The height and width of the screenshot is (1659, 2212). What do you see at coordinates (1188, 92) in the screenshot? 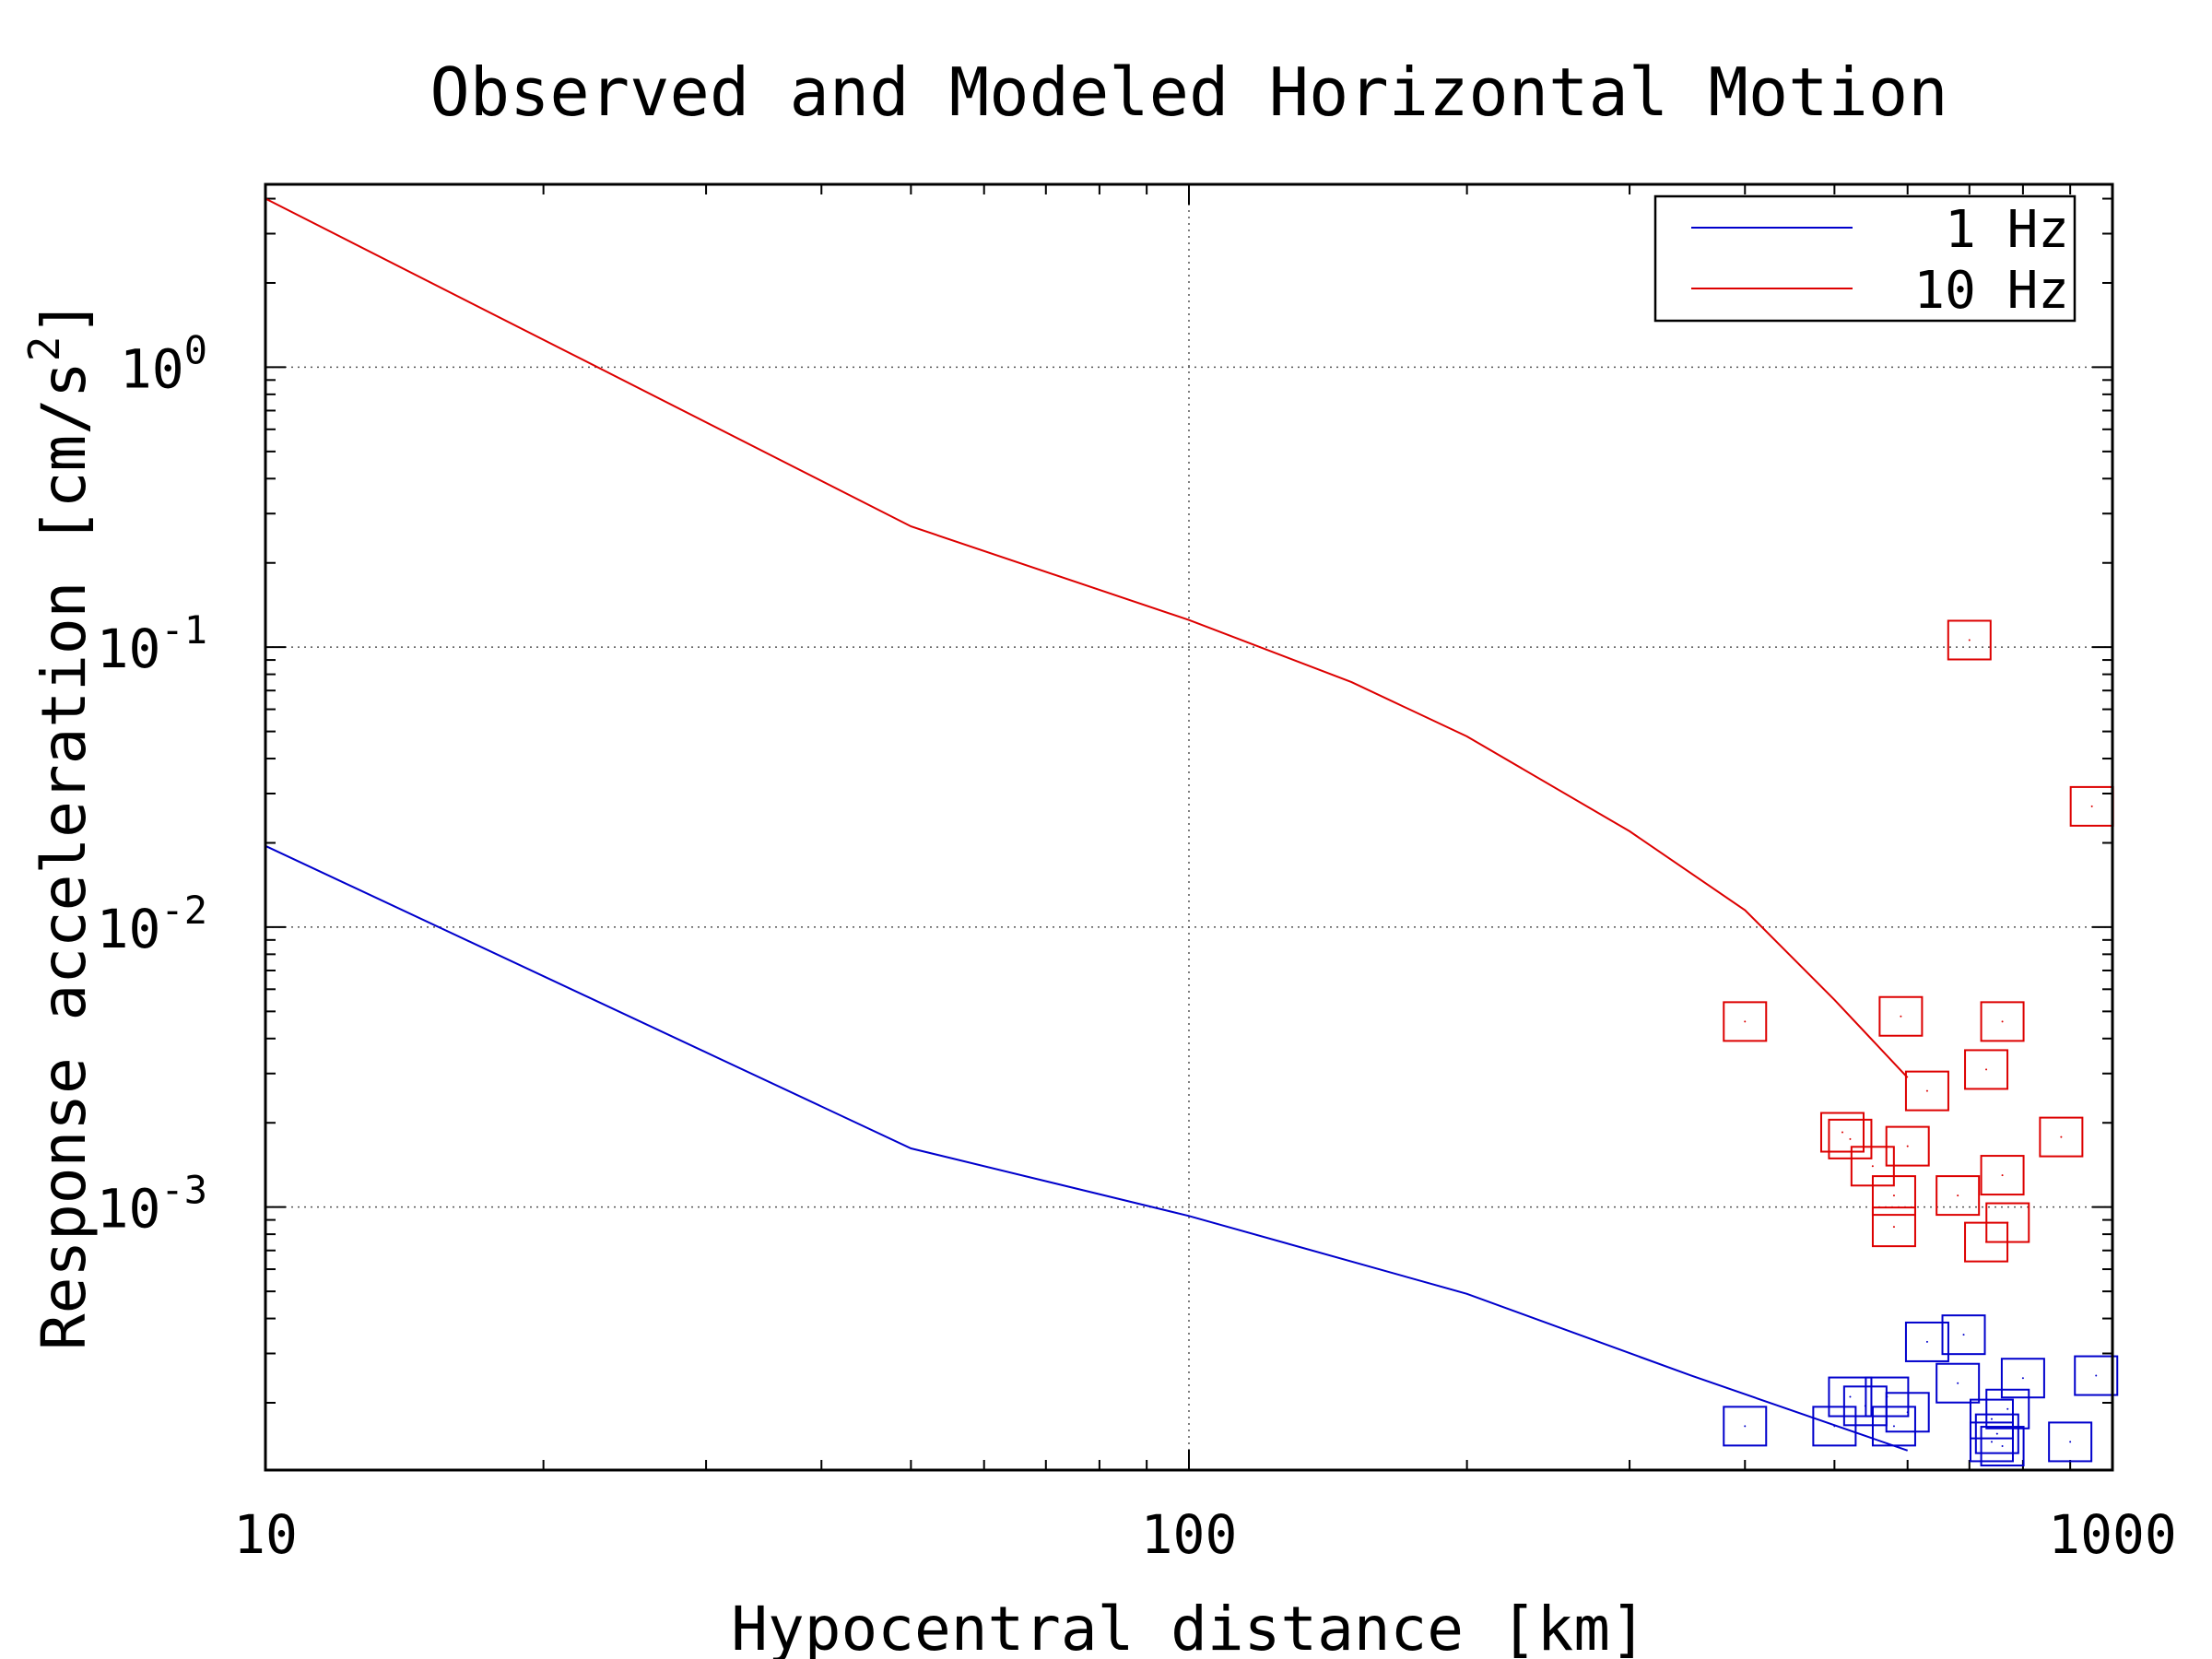
I see `chart-title: Observed and Modeled Horizontal Motion` at bounding box center [1188, 92].